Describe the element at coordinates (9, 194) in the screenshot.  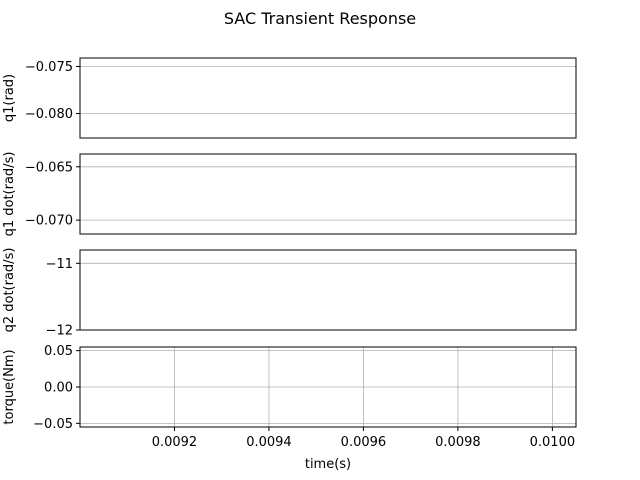
I see `ylabel: q1 dot(rad/s)` at that location.